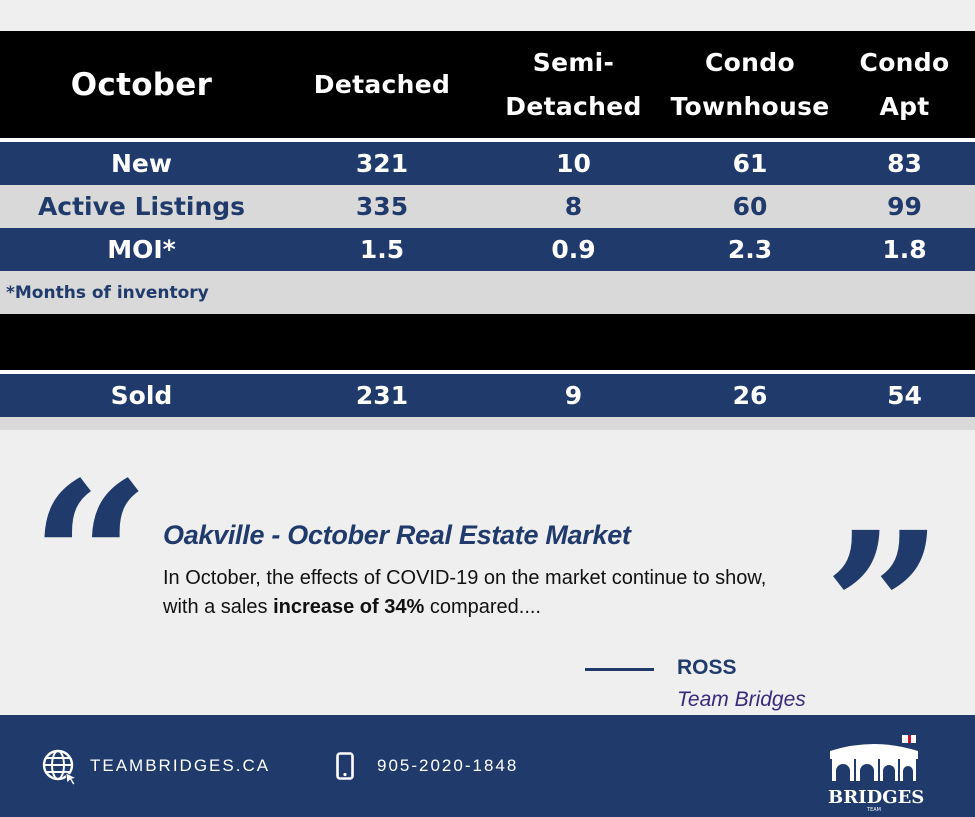 The image size is (975, 817). I want to click on table-cell: 99, so click(904, 206).